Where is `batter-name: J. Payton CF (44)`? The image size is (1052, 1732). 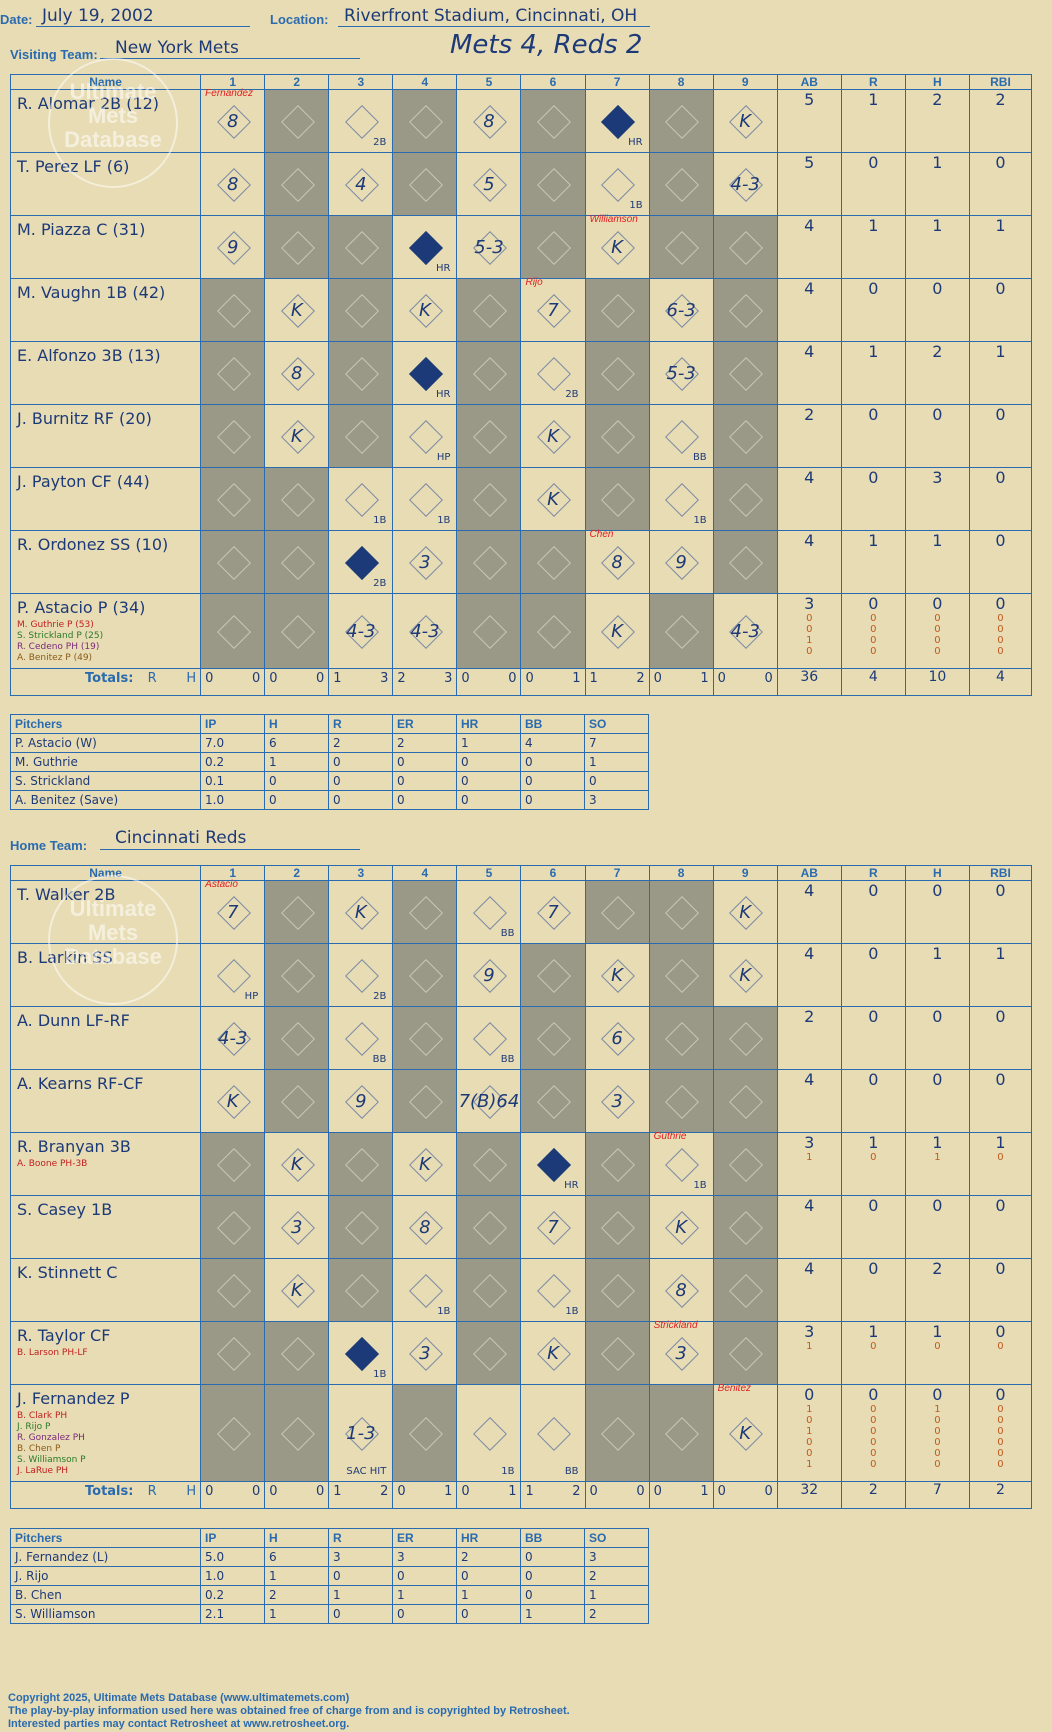 batter-name: J. Payton CF (44) is located at coordinates (83, 481).